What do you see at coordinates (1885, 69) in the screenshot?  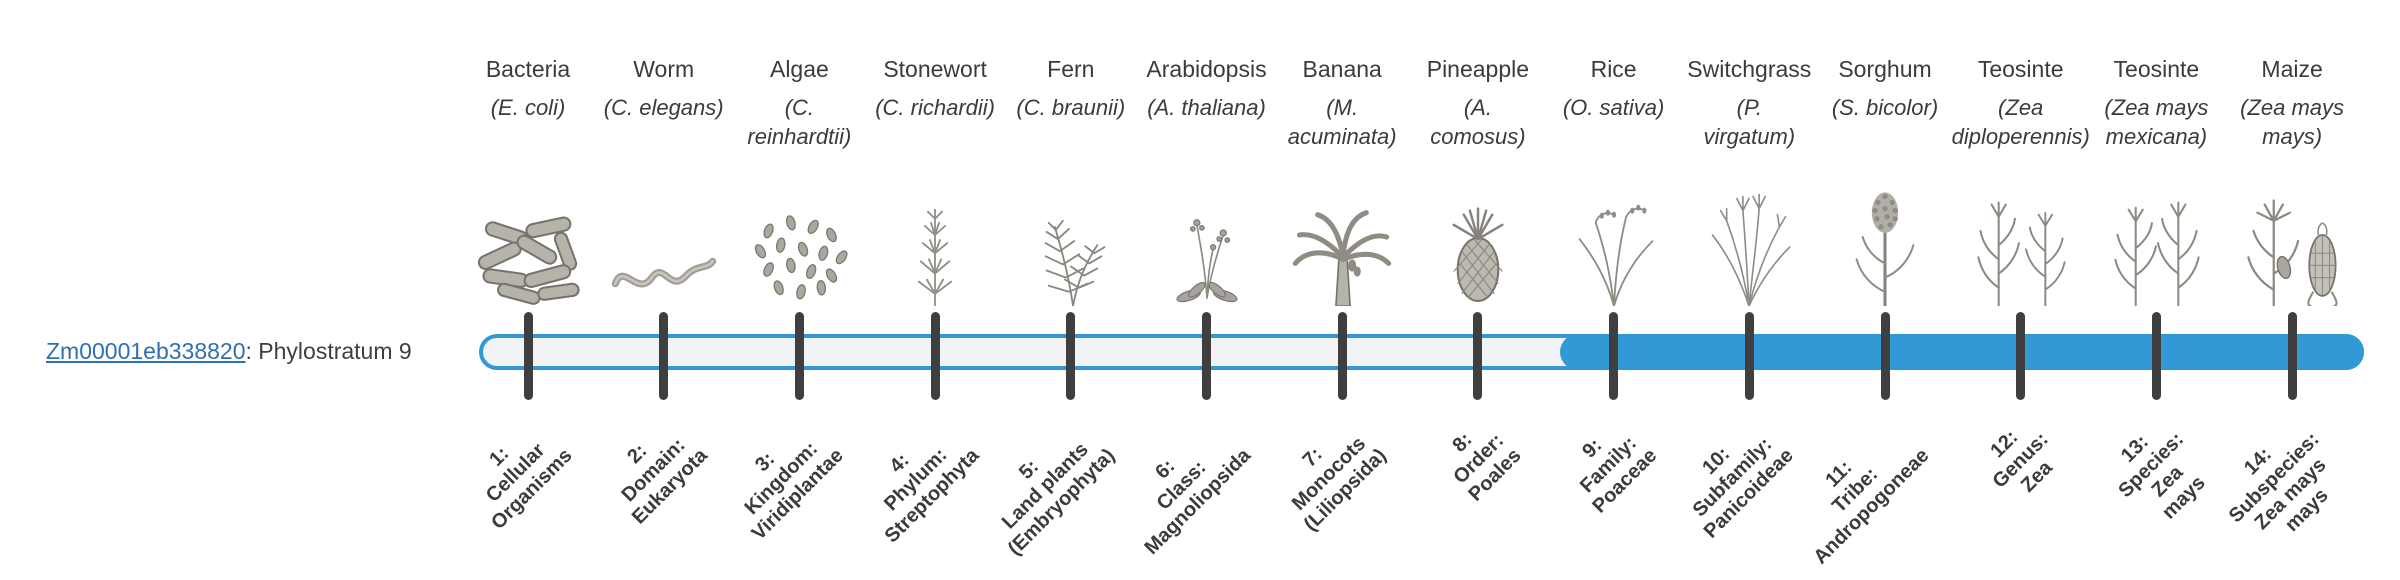 I see `organism-common-name: Sorghum` at bounding box center [1885, 69].